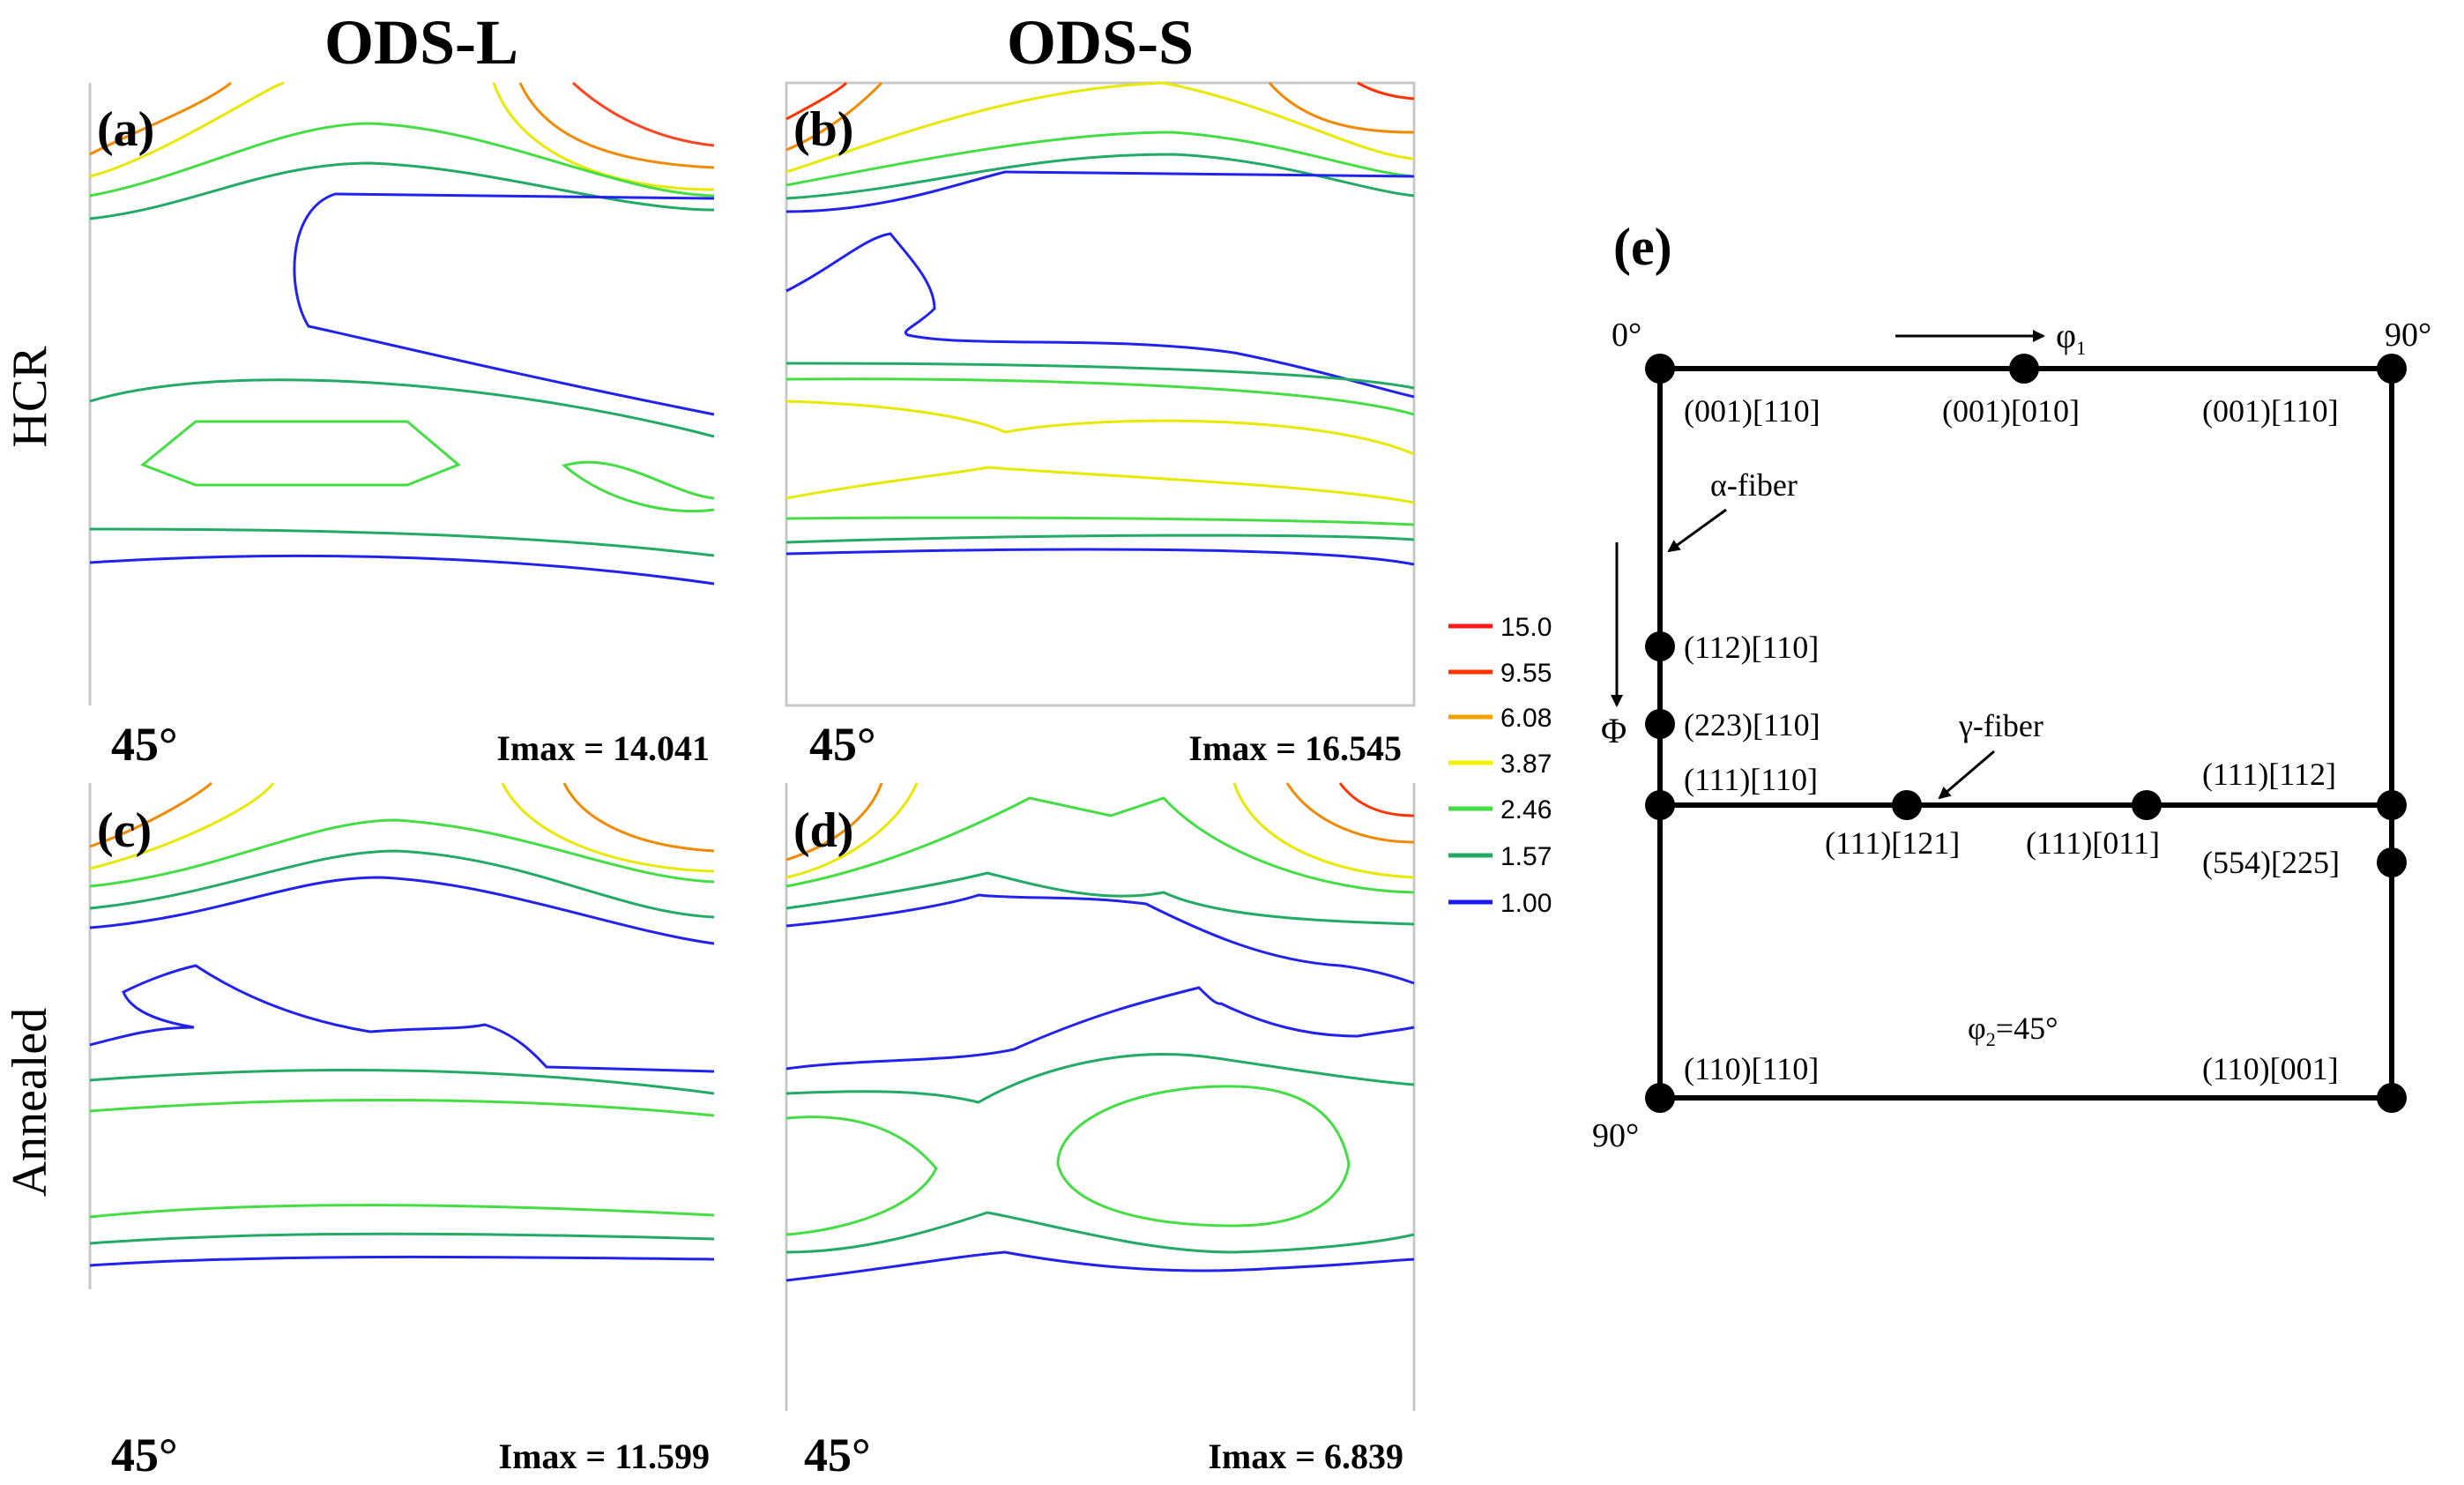 This screenshot has width=2464, height=1485. I want to click on legend-label-9-55: 9.55, so click(1526, 673).